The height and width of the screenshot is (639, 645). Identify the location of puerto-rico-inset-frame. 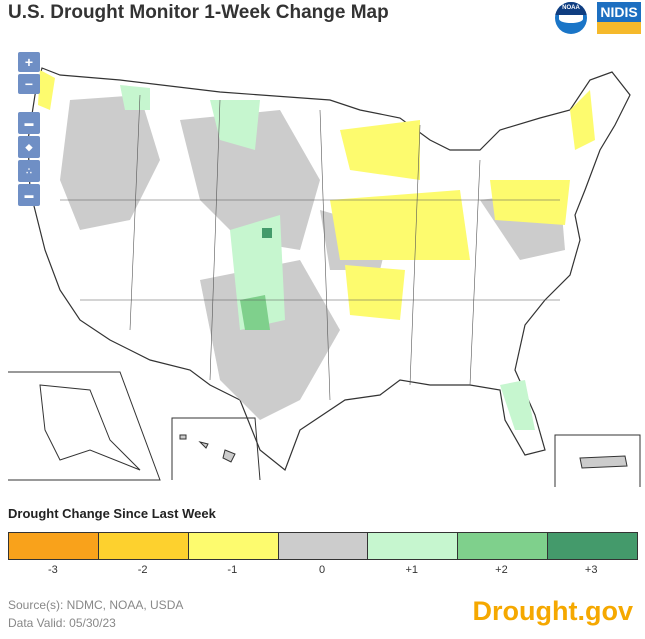
(597, 460).